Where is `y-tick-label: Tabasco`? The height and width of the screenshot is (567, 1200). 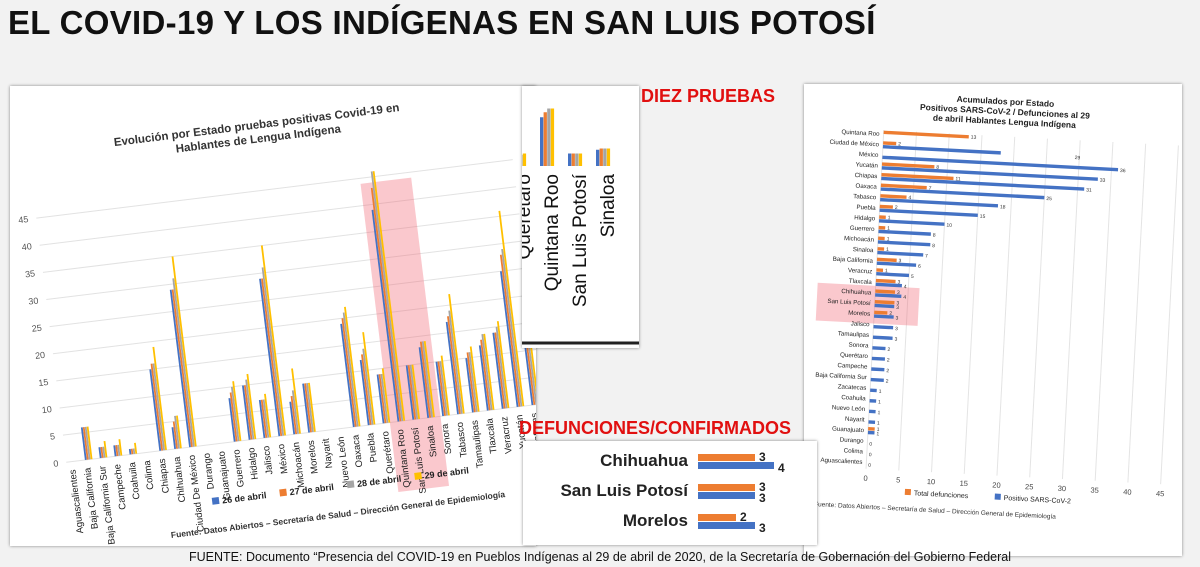 y-tick-label: Tabasco is located at coordinates (865, 197).